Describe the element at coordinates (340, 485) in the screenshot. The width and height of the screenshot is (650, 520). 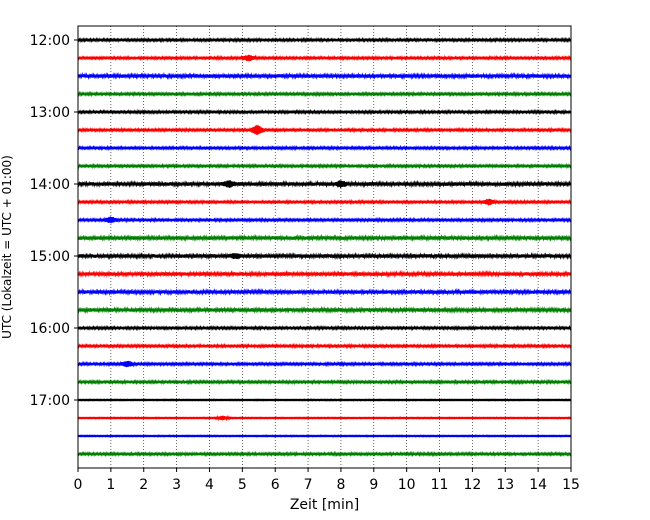
I see `x-tick-label: 8` at that location.